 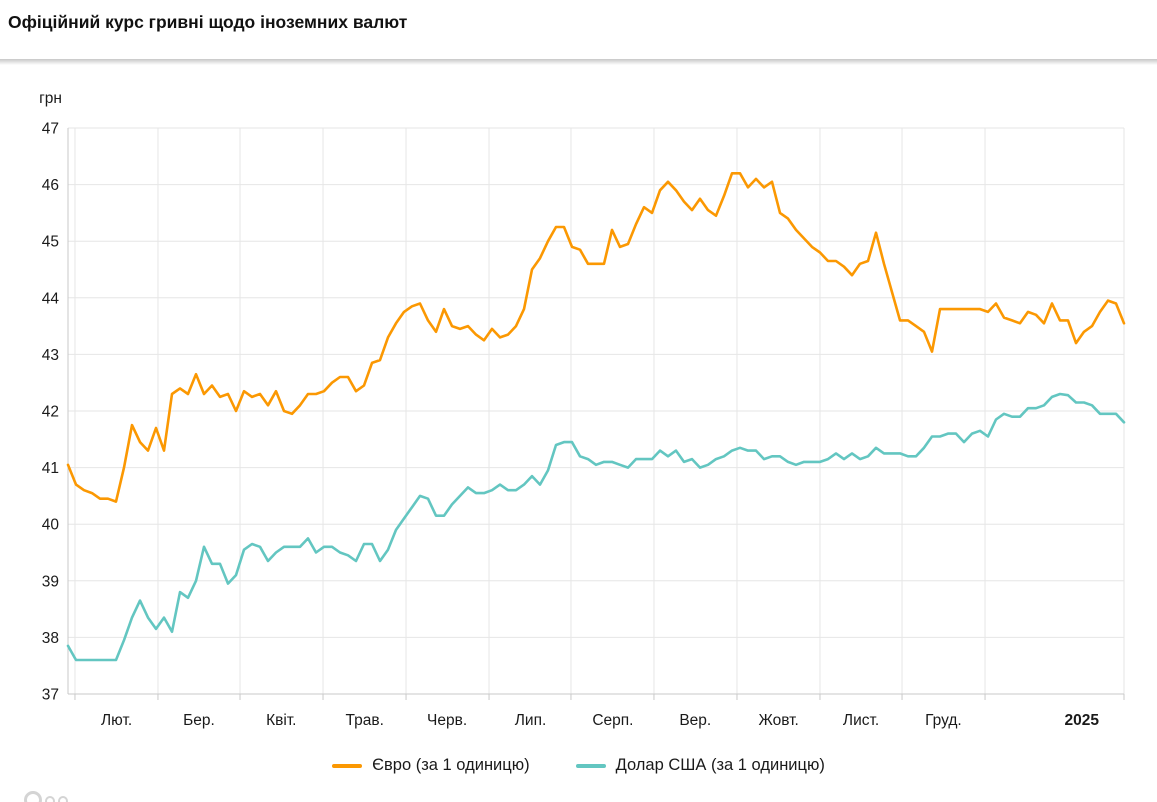 What do you see at coordinates (347, 765) in the screenshot?
I see `euro-line-marker-icon` at bounding box center [347, 765].